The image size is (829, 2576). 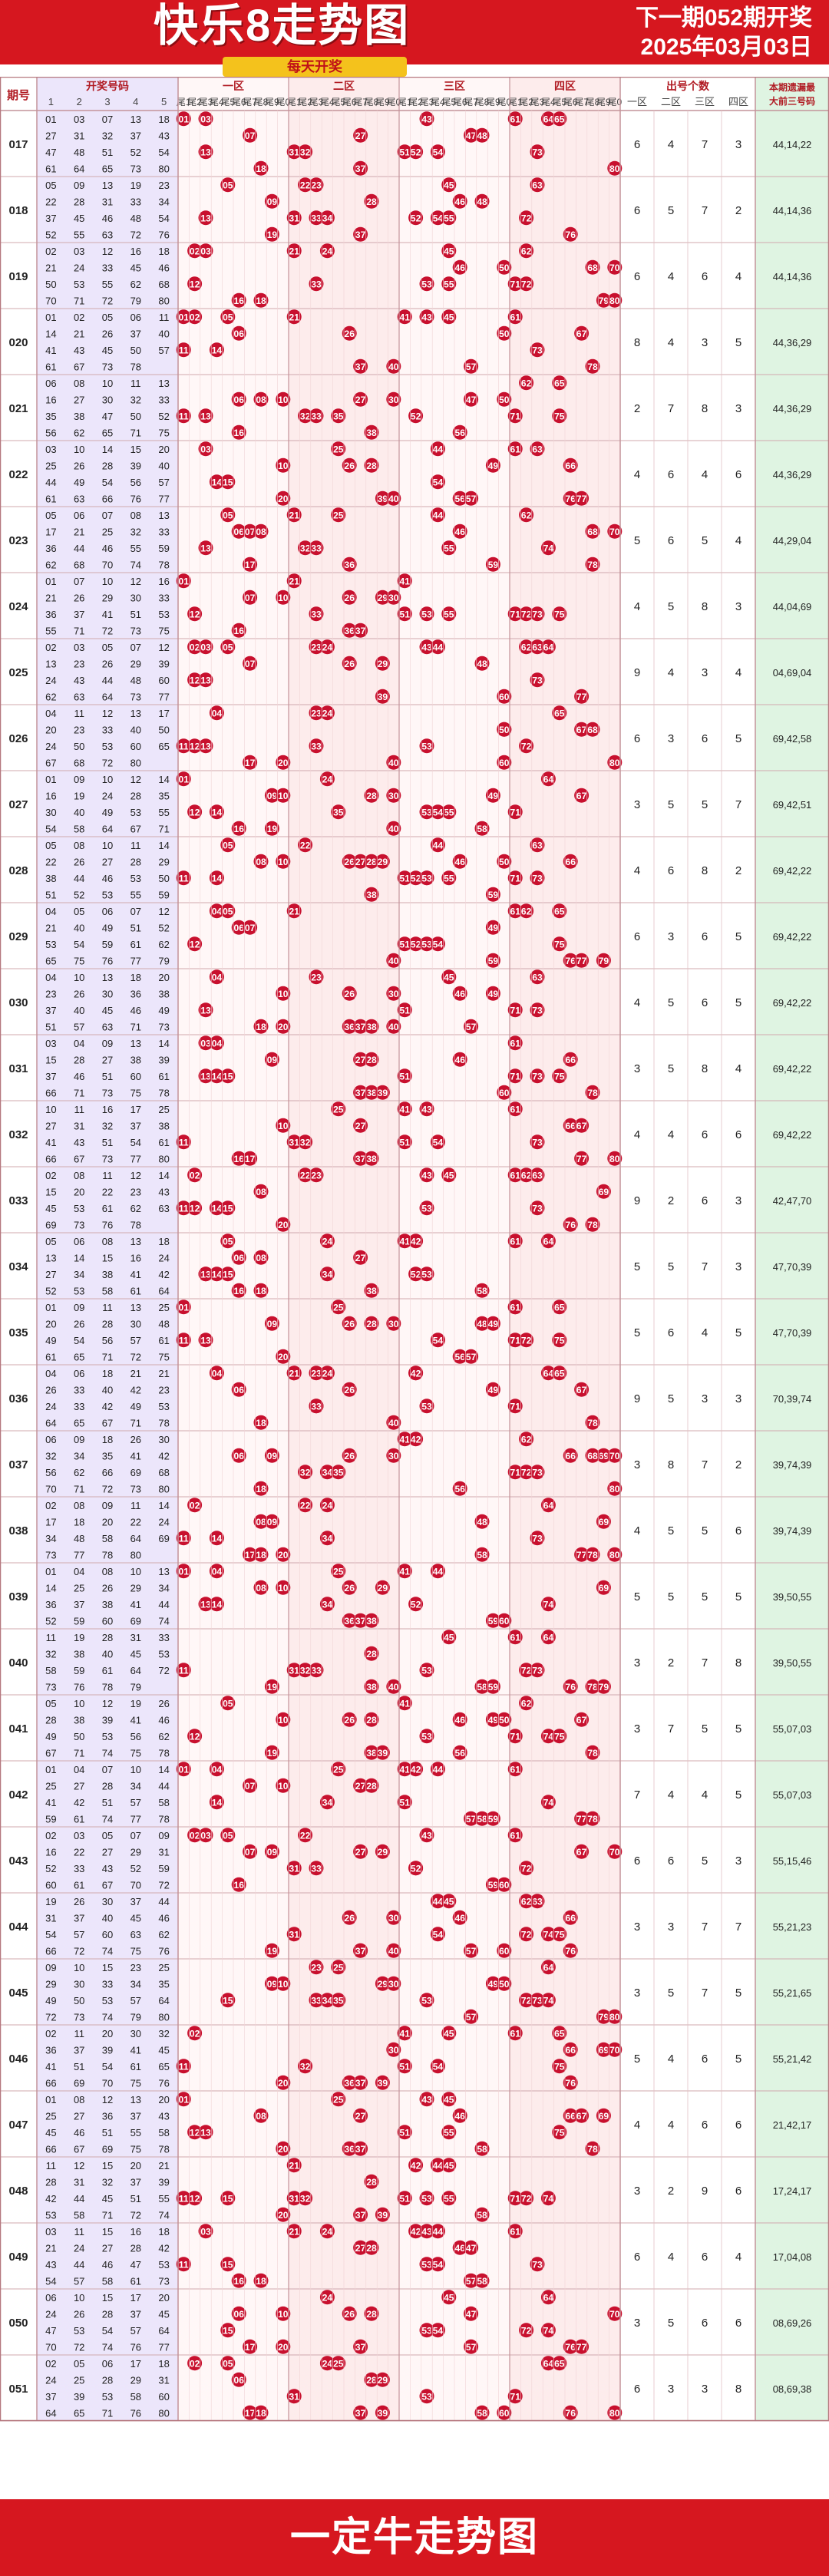 What do you see at coordinates (135, 1521) in the screenshot?
I see `draw-number-cell: 22` at bounding box center [135, 1521].